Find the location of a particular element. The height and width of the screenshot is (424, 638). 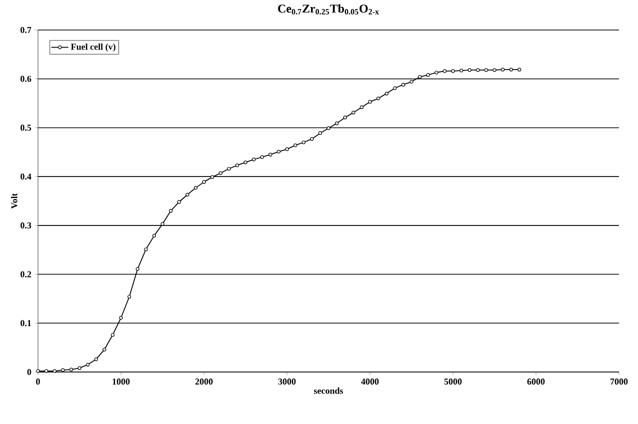

x-tick-label: 7000 is located at coordinates (619, 381).